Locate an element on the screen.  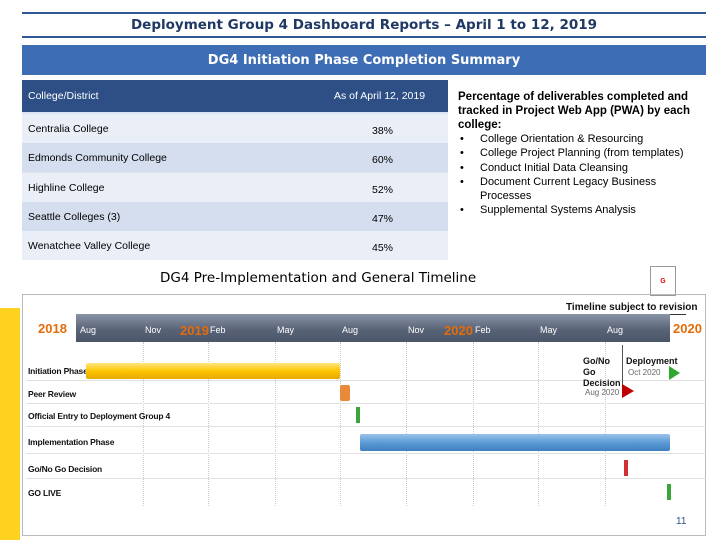
timeline-revision-note: Timeline subject to revision is located at coordinates (632, 307).